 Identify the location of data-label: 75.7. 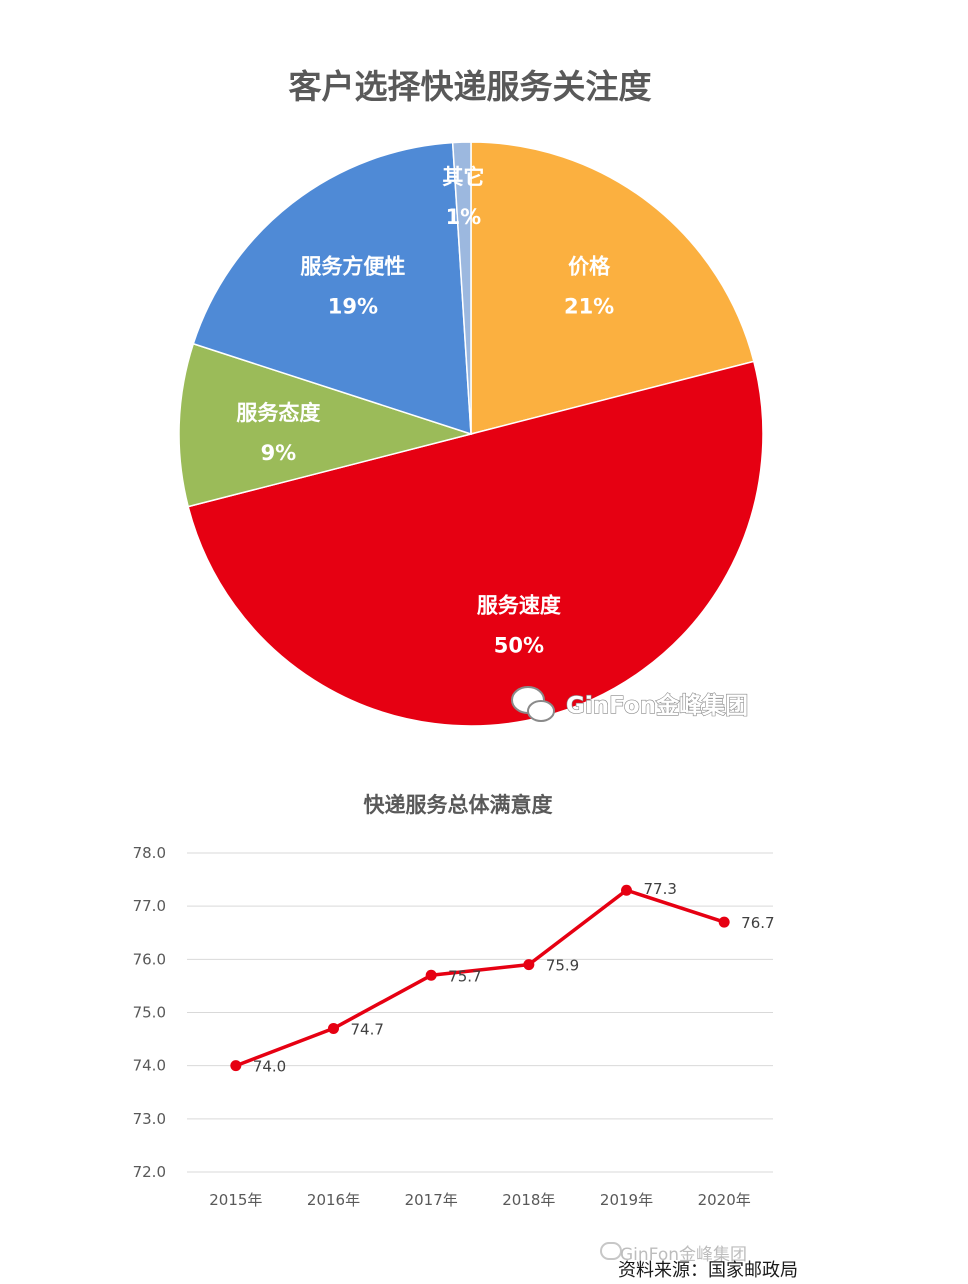
(464, 976).